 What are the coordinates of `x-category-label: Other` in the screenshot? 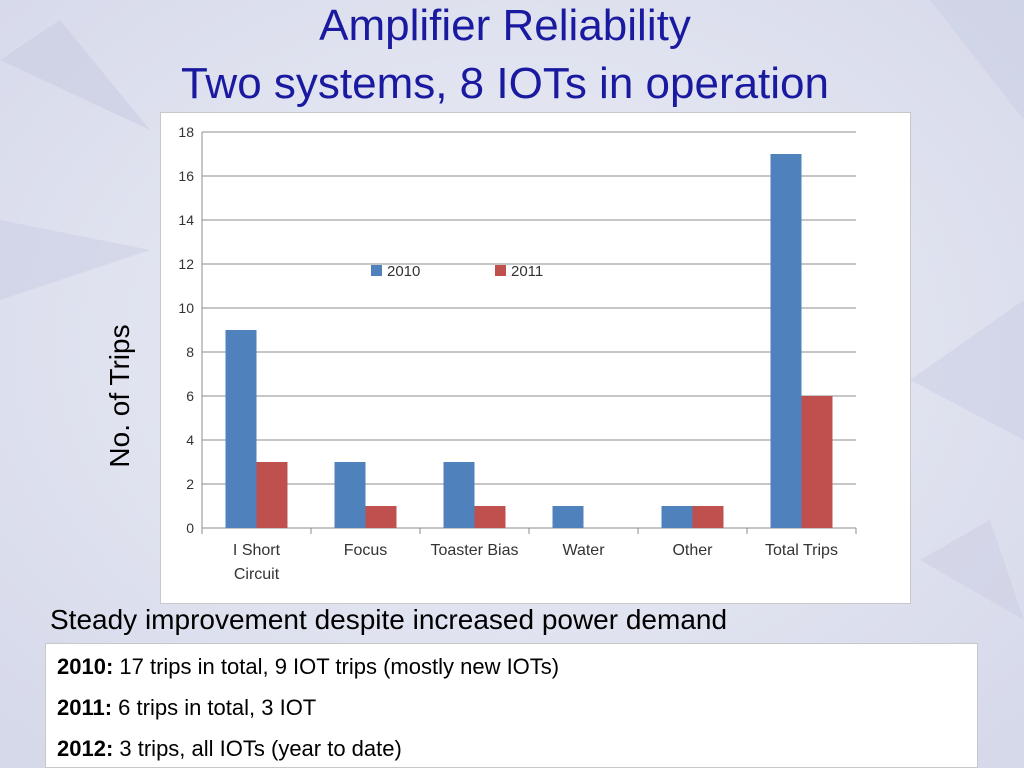 It's located at (692, 550).